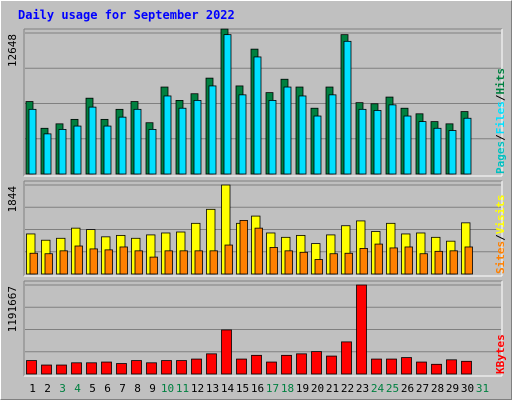 This screenshot has height=400, width=512. What do you see at coordinates (12, 309) in the screenshot?
I see `y-max-label: 1191667` at bounding box center [12, 309].